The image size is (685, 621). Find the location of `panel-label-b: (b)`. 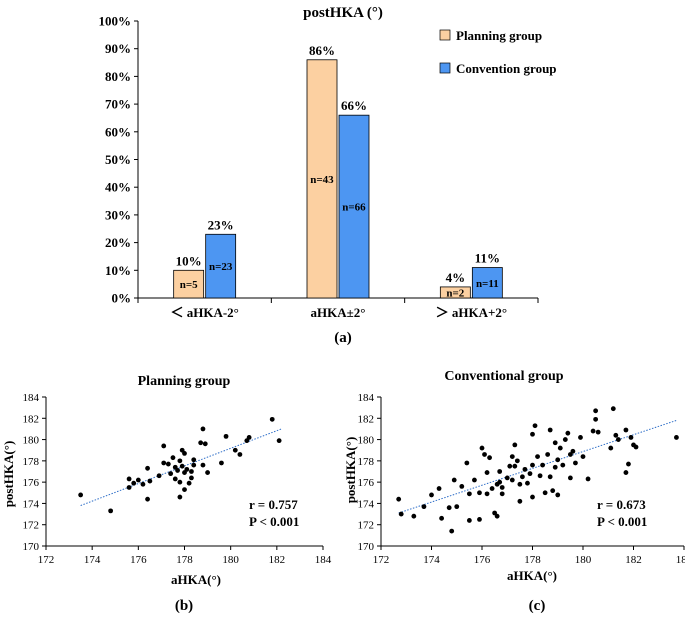

panel-label-b: (b) is located at coordinates (184, 606).